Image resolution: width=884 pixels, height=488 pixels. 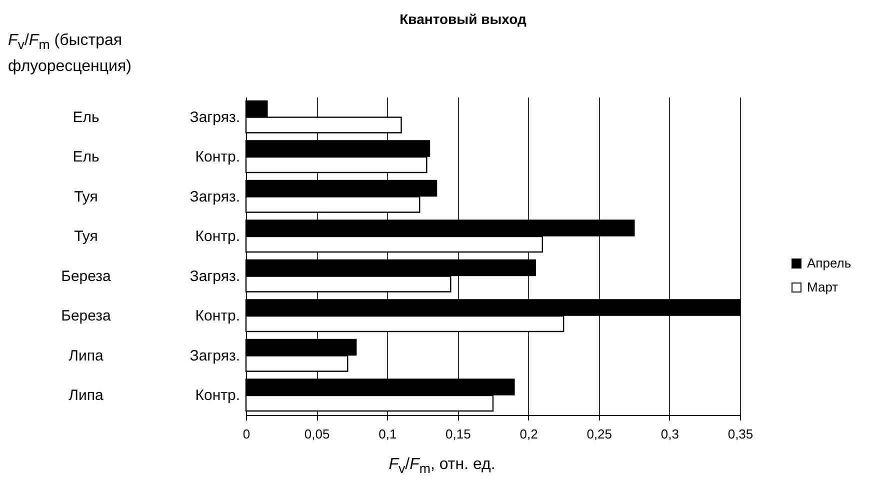 I want to click on chart-title: Квантовый выход, so click(x=463, y=19).